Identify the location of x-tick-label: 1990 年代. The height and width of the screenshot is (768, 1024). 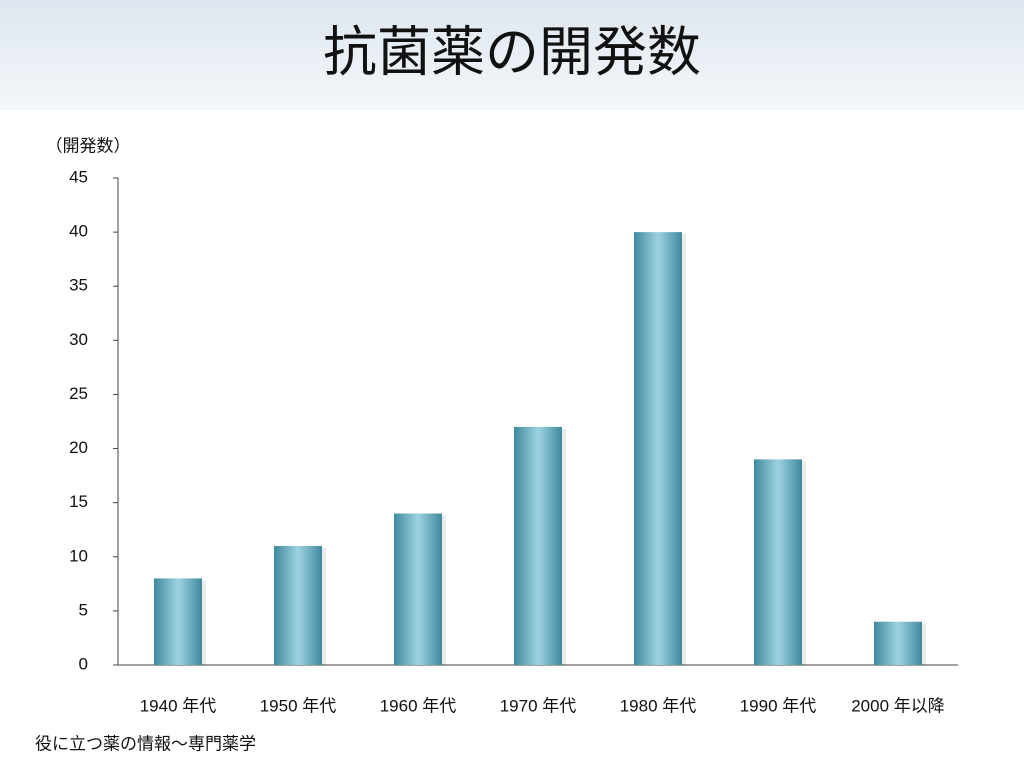
(778, 705).